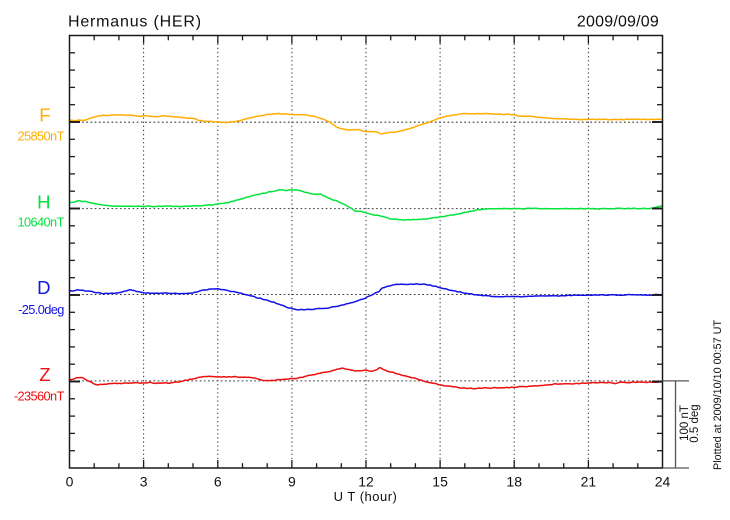  What do you see at coordinates (40, 221) in the screenshot?
I see `svg-text: 10640nT` at bounding box center [40, 221].